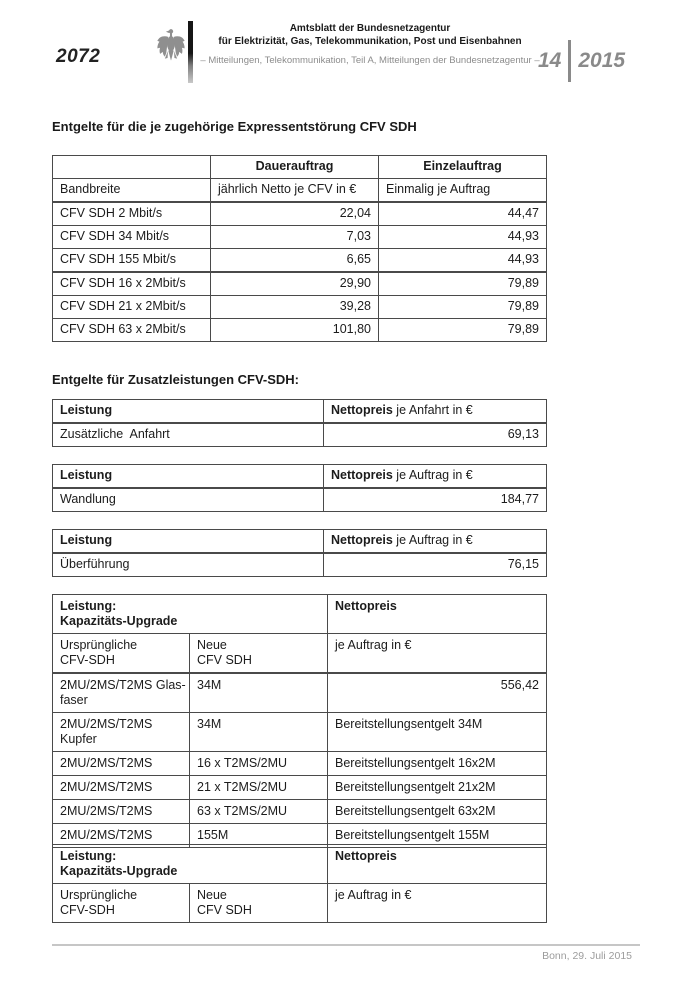 The width and height of the screenshot is (700, 990). What do you see at coordinates (188, 499) in the screenshot?
I see `table-cell: Wandlung` at bounding box center [188, 499].